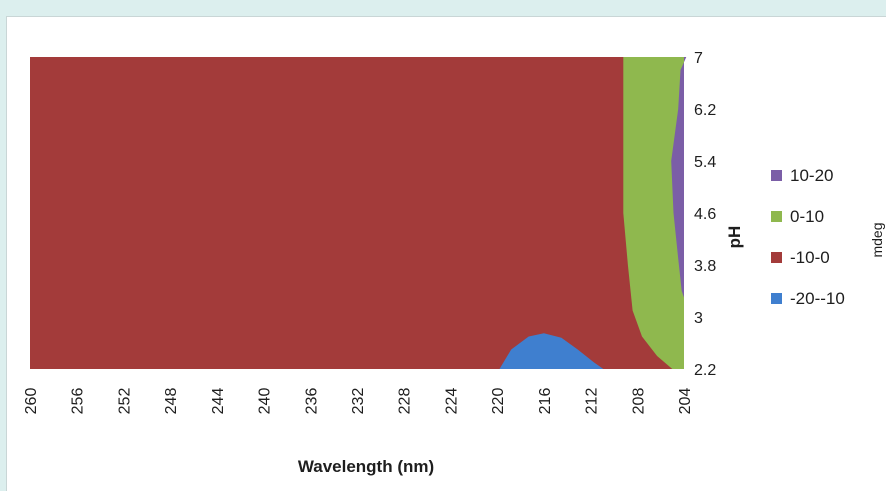 This screenshot has width=886, height=491. Describe the element at coordinates (877, 239) in the screenshot. I see `legend-unit-label: mdeg` at that location.